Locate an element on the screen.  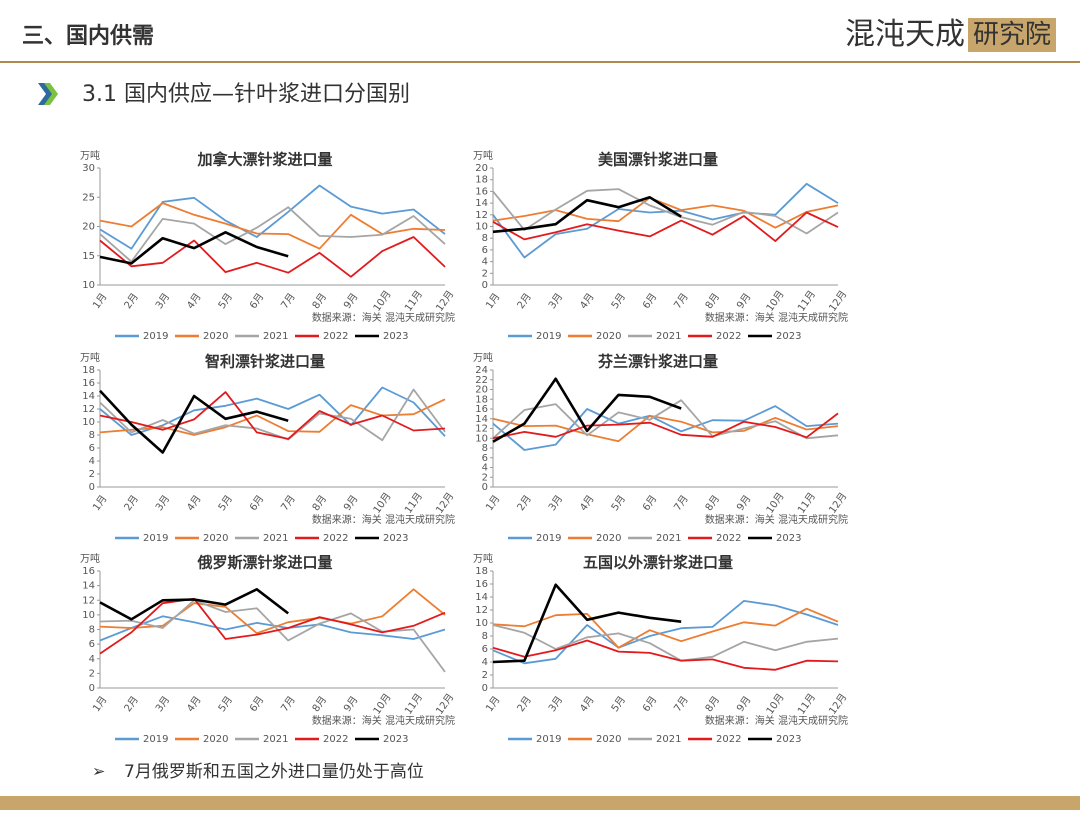
x-tick-label: 10月 is located at coordinates (775, 301).